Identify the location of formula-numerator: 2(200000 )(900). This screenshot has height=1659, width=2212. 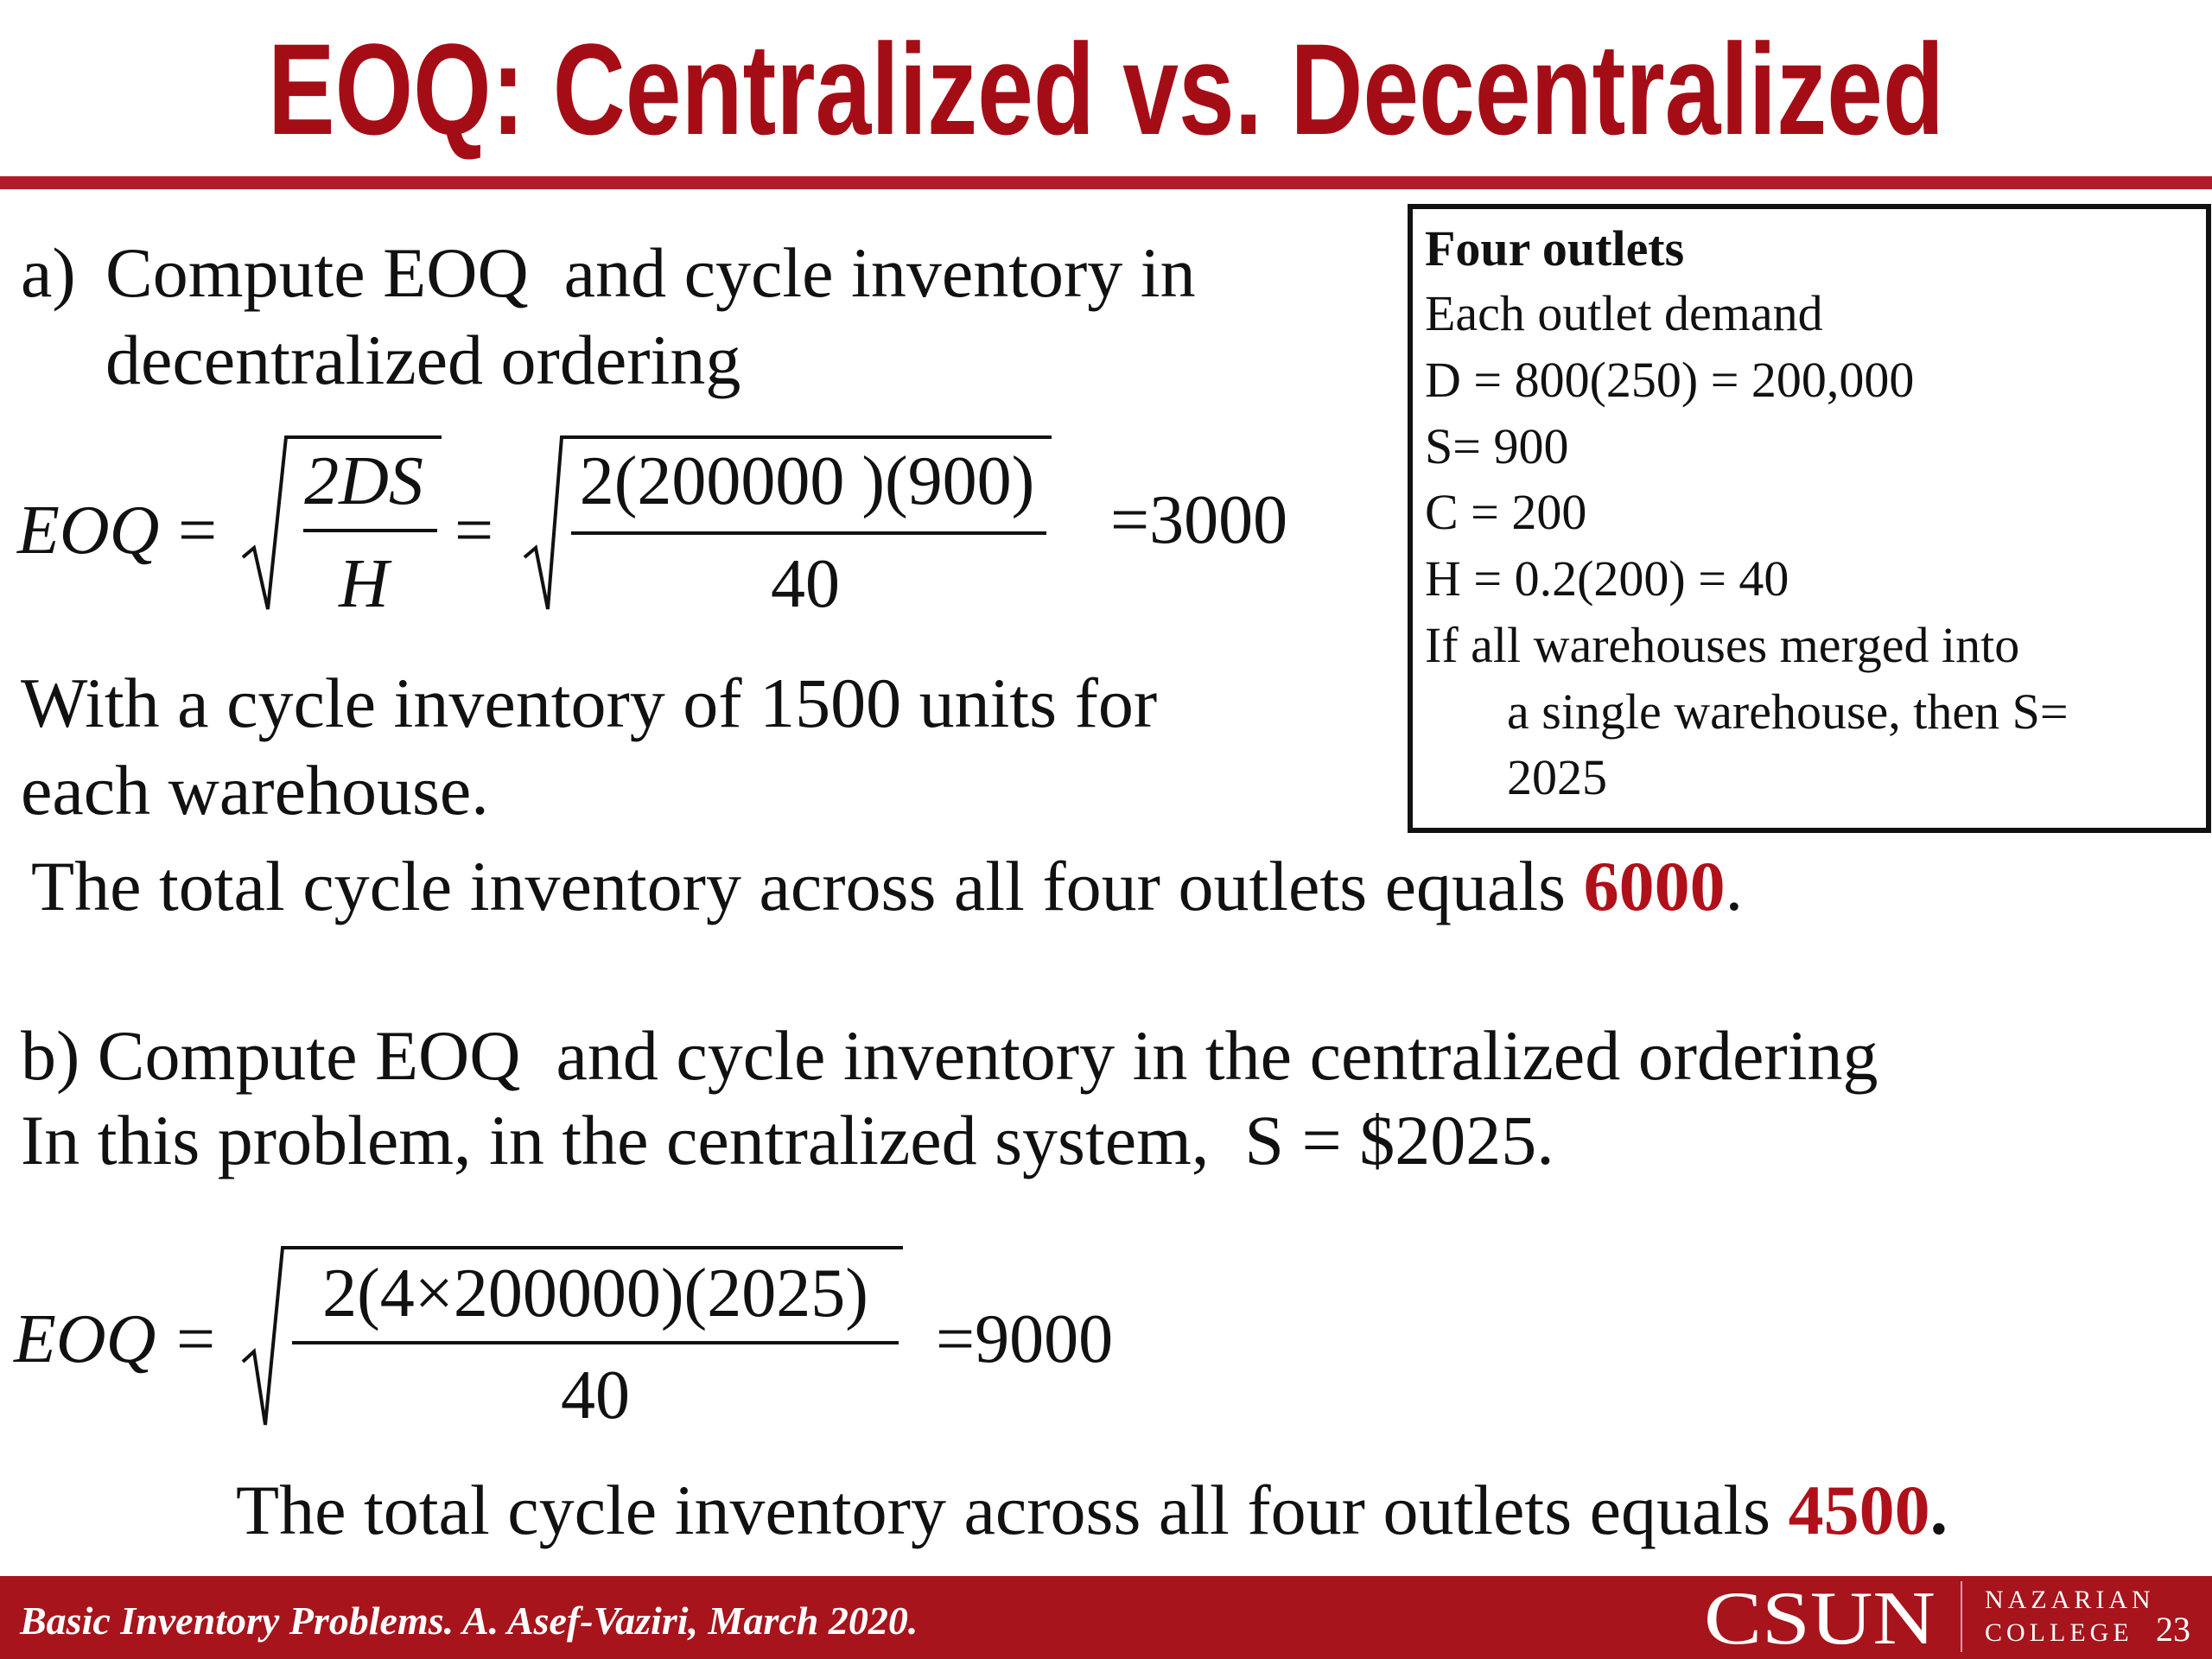
(807, 481).